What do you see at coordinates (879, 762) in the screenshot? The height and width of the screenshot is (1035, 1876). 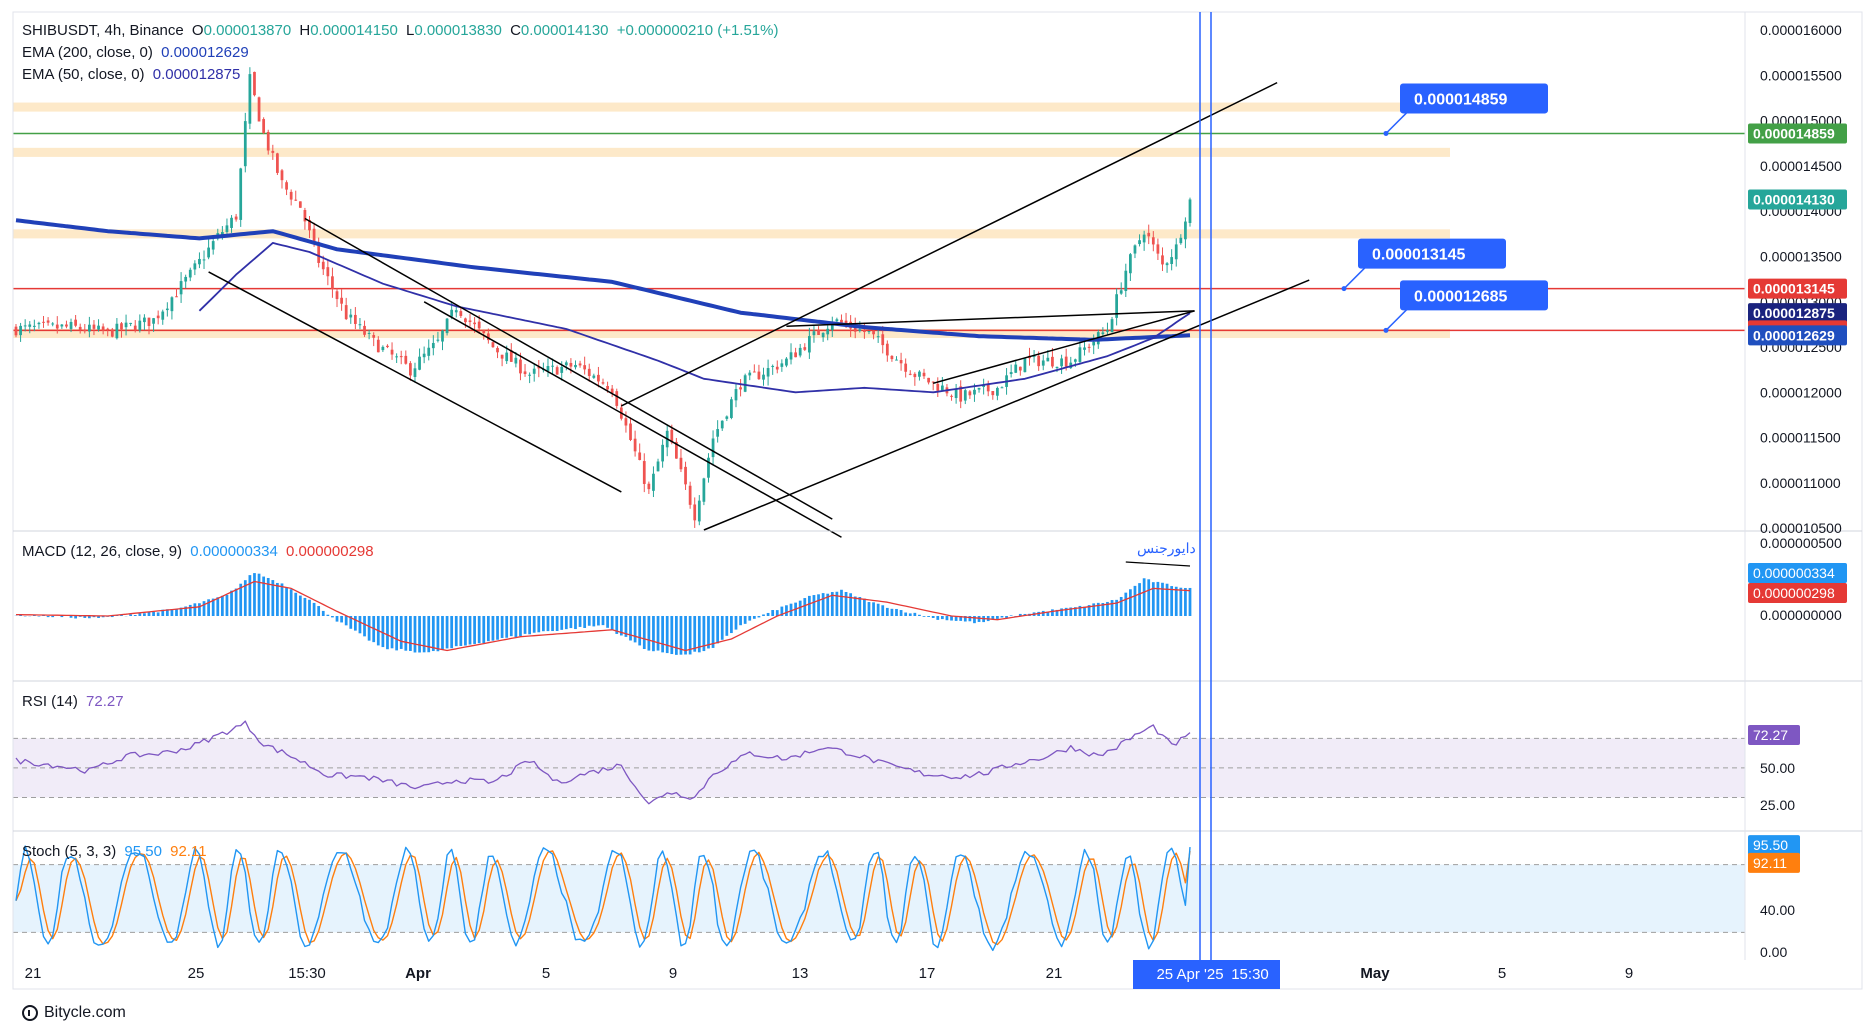 I see `rsi-pane` at bounding box center [879, 762].